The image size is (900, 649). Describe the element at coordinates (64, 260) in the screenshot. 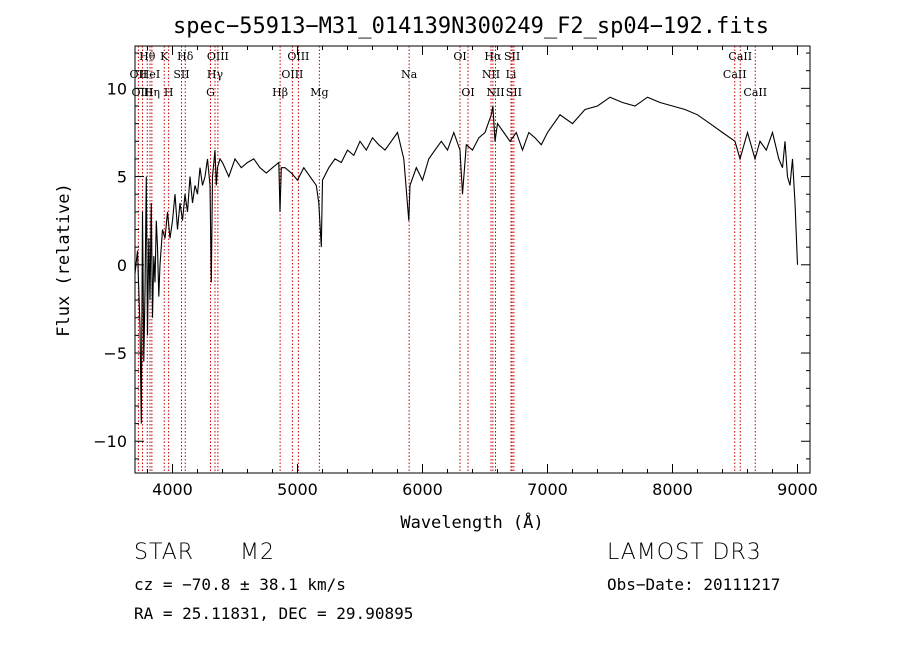

I see `y-axis-label: Flux (relative)` at that location.